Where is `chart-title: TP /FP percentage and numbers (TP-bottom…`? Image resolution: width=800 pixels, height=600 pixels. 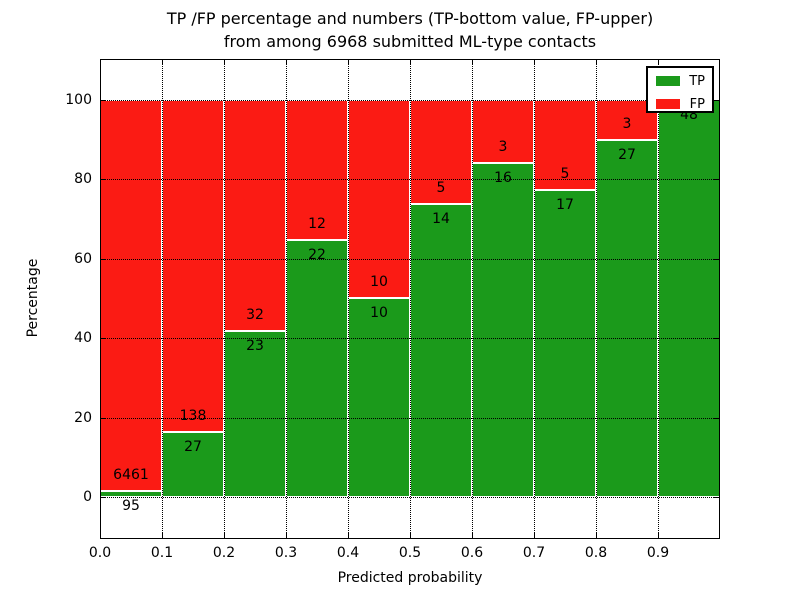 chart-title: TP /FP percentage and numbers (TP-bottom… is located at coordinates (410, 30).